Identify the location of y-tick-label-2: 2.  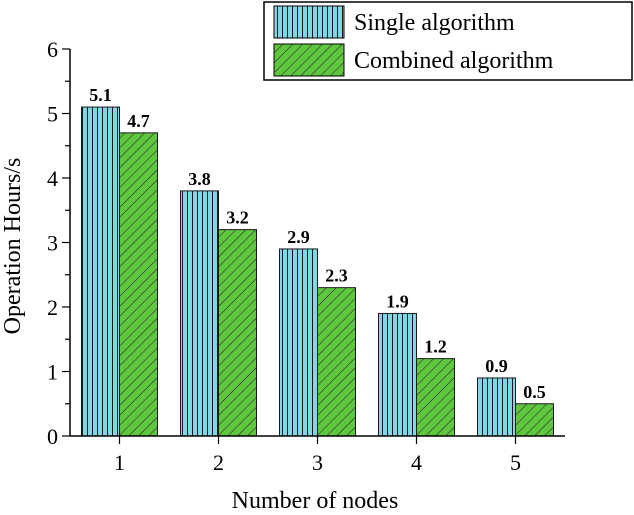
(52, 307).